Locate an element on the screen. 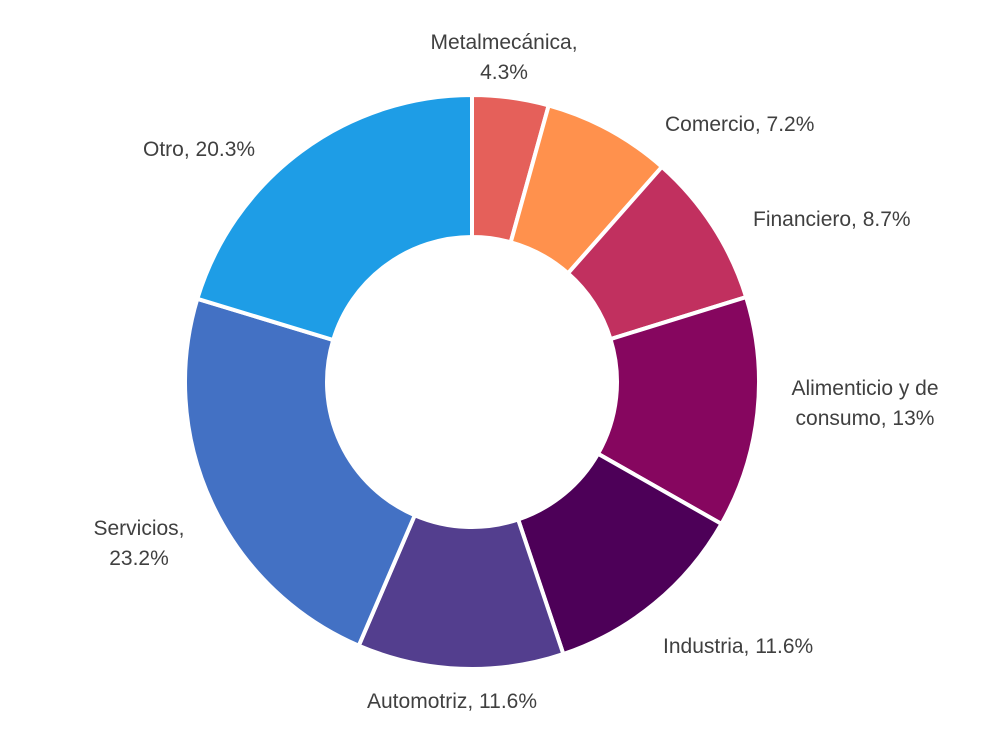  slice-label-line: Automotriz, 11.6% is located at coordinates (452, 701).